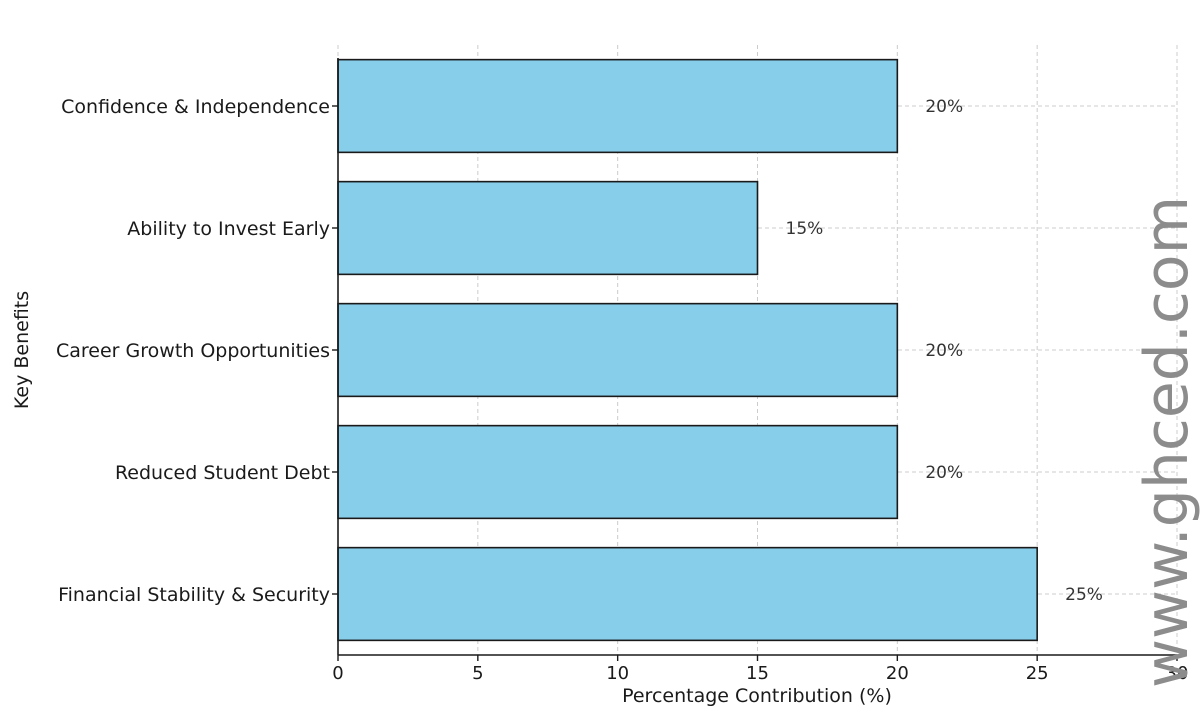  What do you see at coordinates (897, 673) in the screenshot?
I see `x-tick-label: 20` at bounding box center [897, 673].